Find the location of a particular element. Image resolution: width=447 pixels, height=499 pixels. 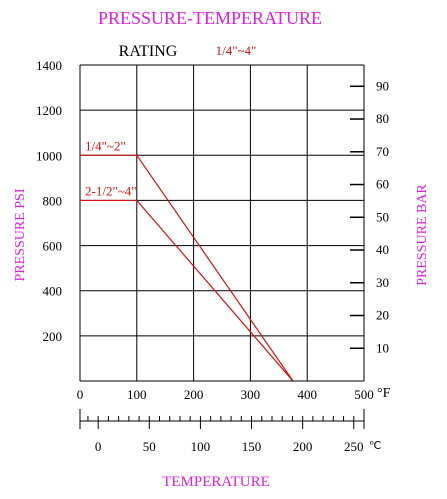

y2-tick-label: 40 is located at coordinates (382, 249).